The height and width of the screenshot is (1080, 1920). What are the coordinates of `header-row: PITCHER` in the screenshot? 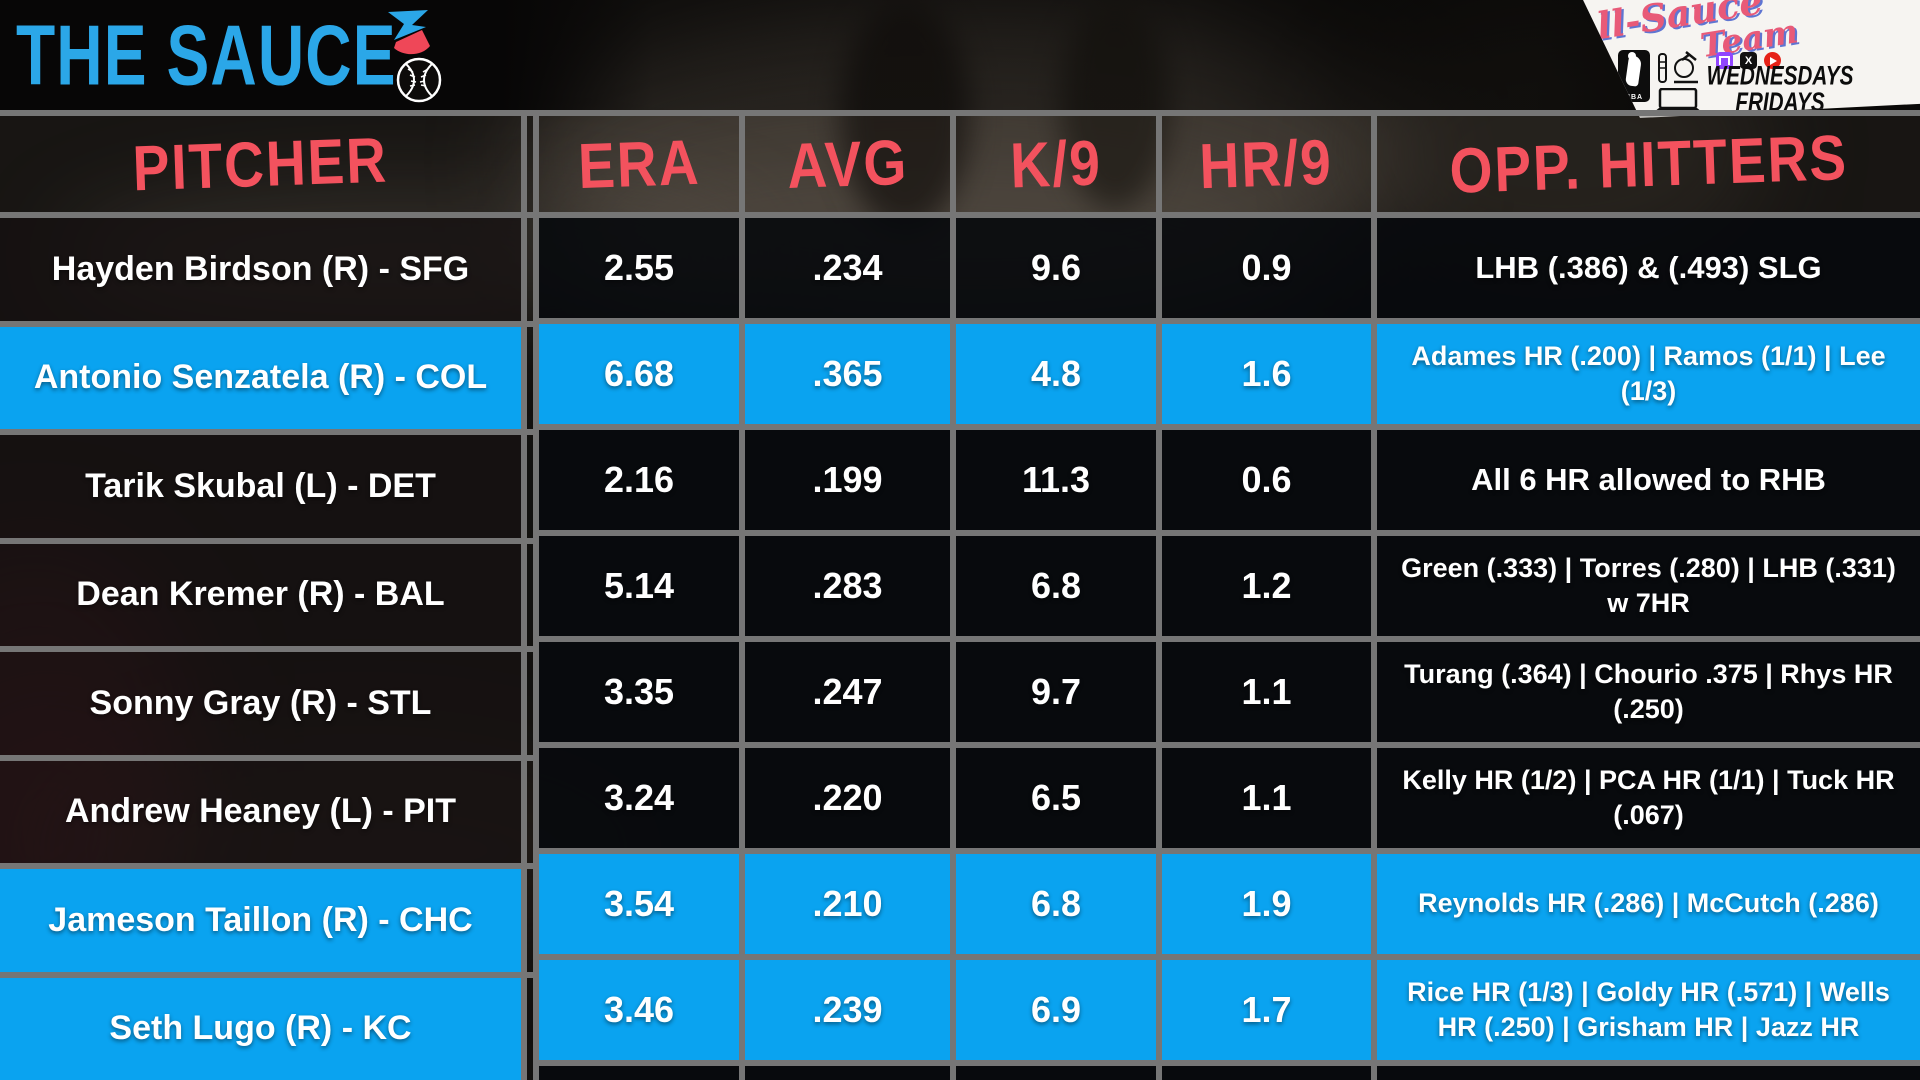 It's located at (269, 167).